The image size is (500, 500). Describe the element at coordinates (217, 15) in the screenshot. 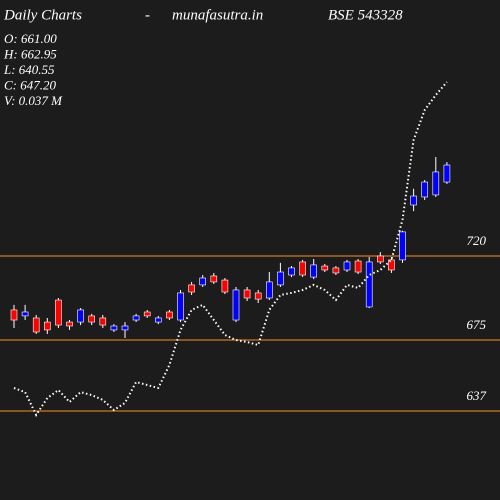

I see `site-name: munafasutra.in` at that location.